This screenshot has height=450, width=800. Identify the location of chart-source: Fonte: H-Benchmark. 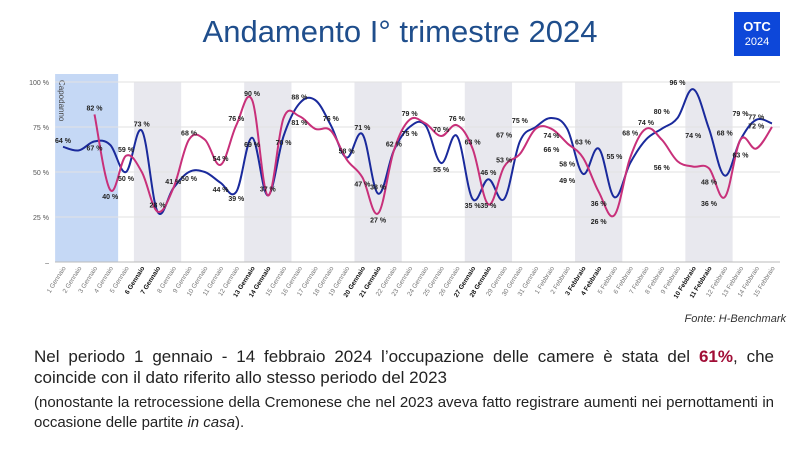
(735, 319).